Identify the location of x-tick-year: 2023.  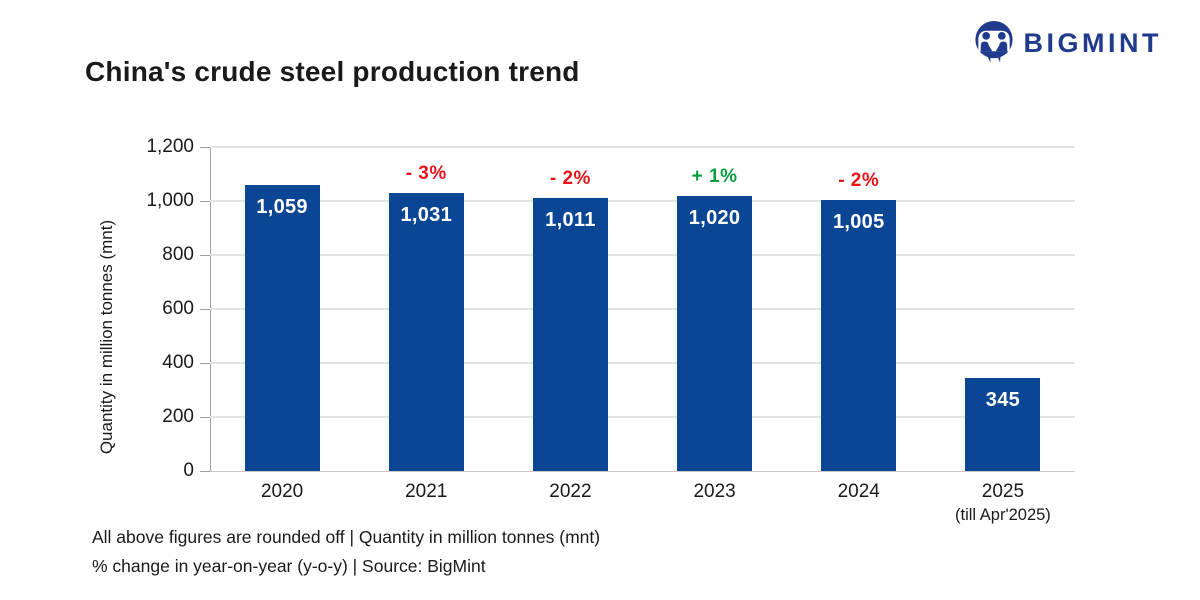
(714, 491).